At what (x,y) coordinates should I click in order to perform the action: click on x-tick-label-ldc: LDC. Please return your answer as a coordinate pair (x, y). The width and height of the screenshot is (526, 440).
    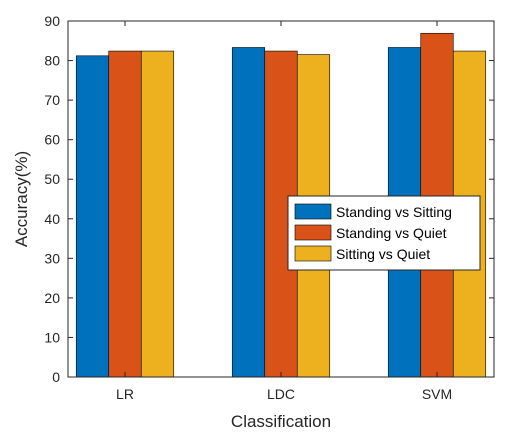
    Looking at the image, I should click on (281, 394).